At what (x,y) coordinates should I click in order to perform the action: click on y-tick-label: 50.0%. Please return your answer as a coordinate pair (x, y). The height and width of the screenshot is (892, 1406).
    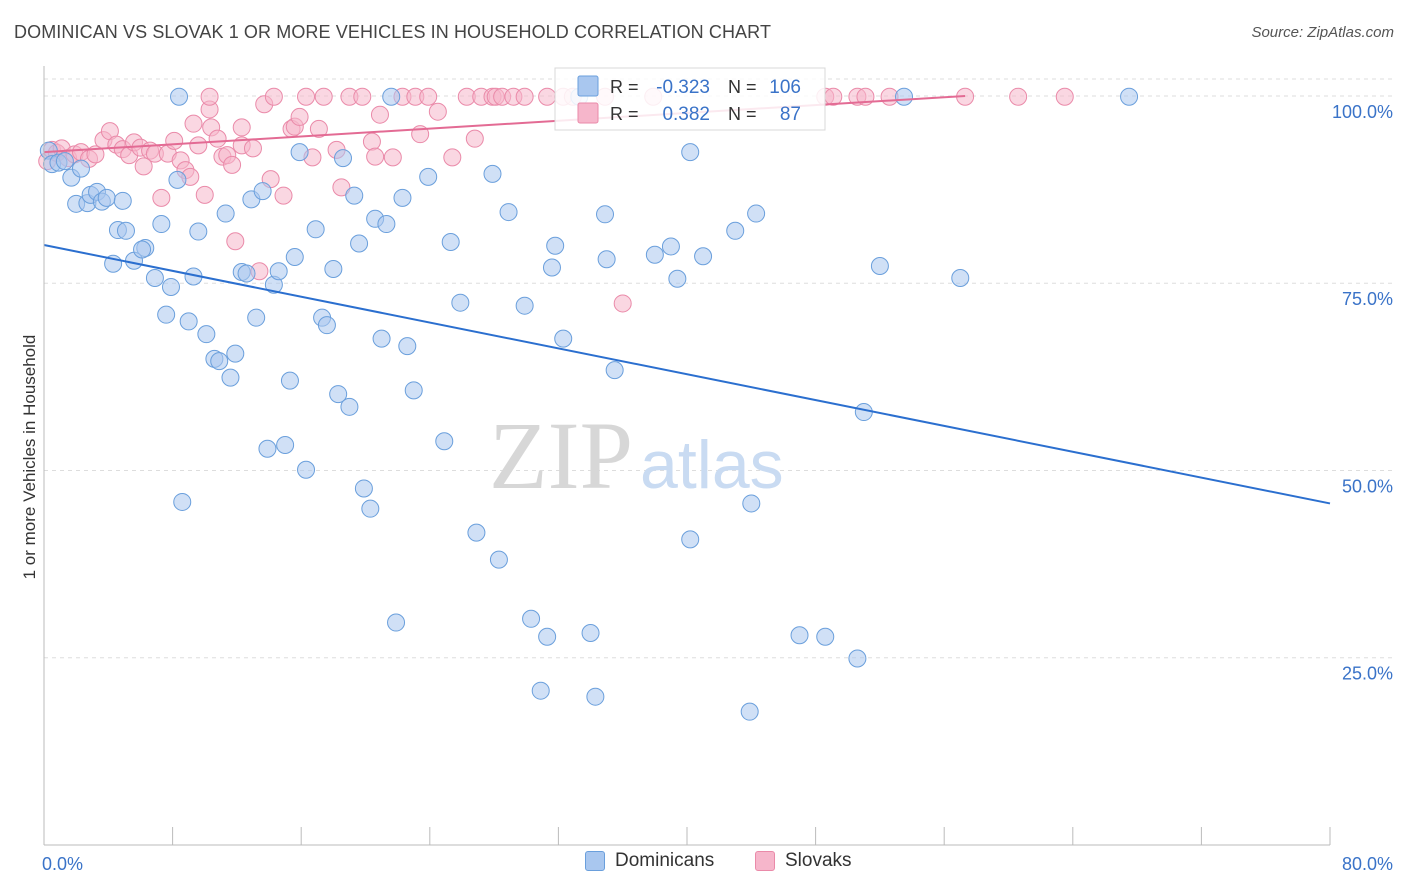
    Looking at the image, I should click on (1367, 486).